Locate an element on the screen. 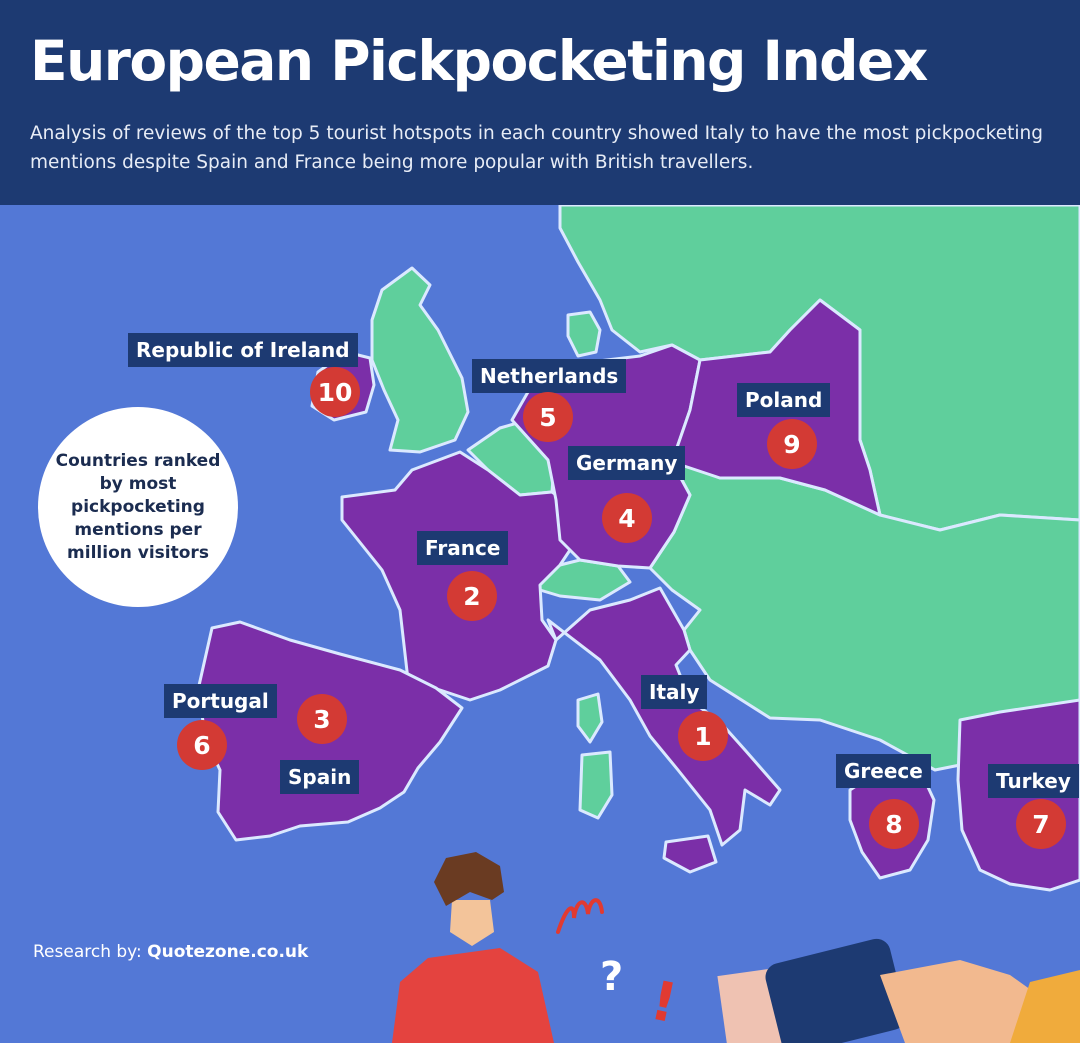  italy-land is located at coordinates (664, 716).